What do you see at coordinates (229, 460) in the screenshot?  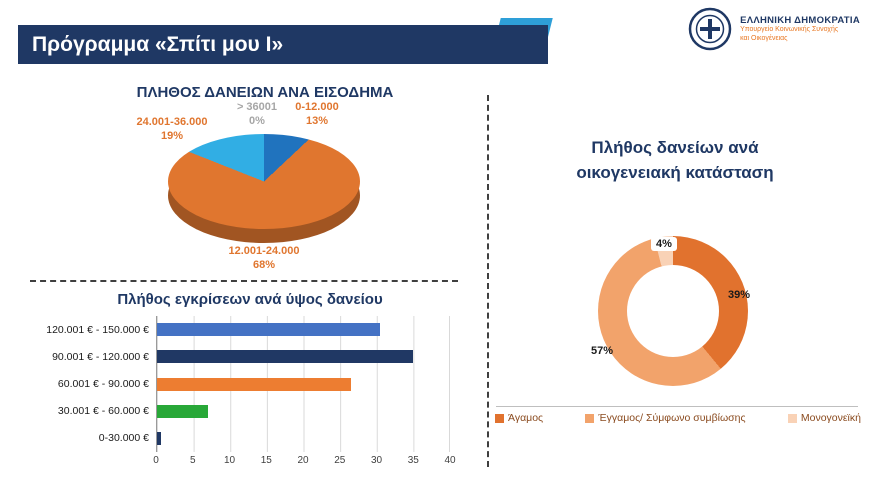 I see `axis-tick: 10` at bounding box center [229, 460].